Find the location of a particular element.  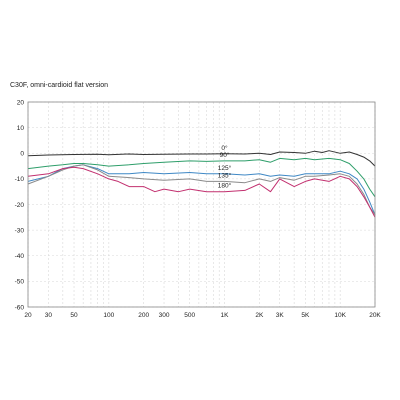

x-tick-label: 200 is located at coordinates (143, 315).